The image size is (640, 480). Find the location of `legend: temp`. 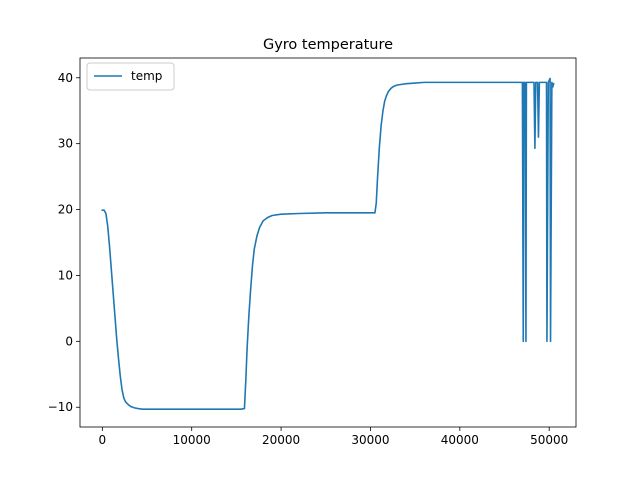

legend: temp is located at coordinates (130, 76).